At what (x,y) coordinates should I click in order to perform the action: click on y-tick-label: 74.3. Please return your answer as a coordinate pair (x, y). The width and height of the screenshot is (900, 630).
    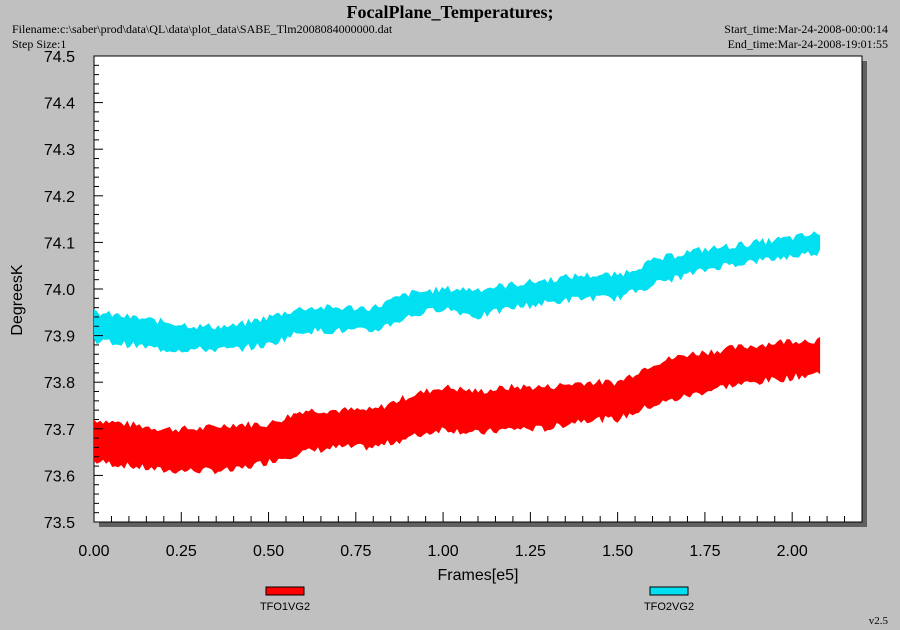
    Looking at the image, I should click on (59, 150).